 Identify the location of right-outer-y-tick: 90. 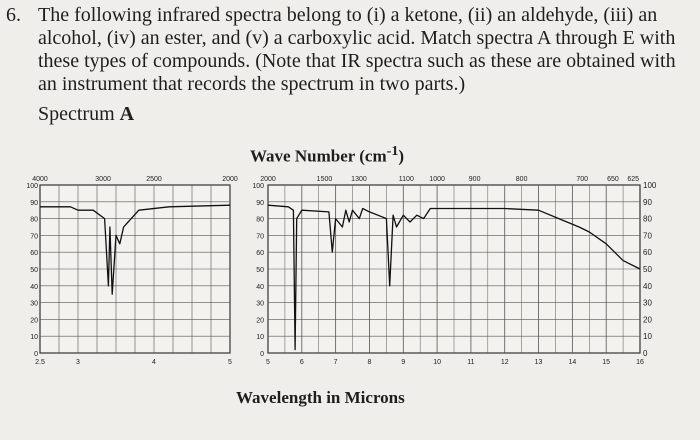
(647, 202).